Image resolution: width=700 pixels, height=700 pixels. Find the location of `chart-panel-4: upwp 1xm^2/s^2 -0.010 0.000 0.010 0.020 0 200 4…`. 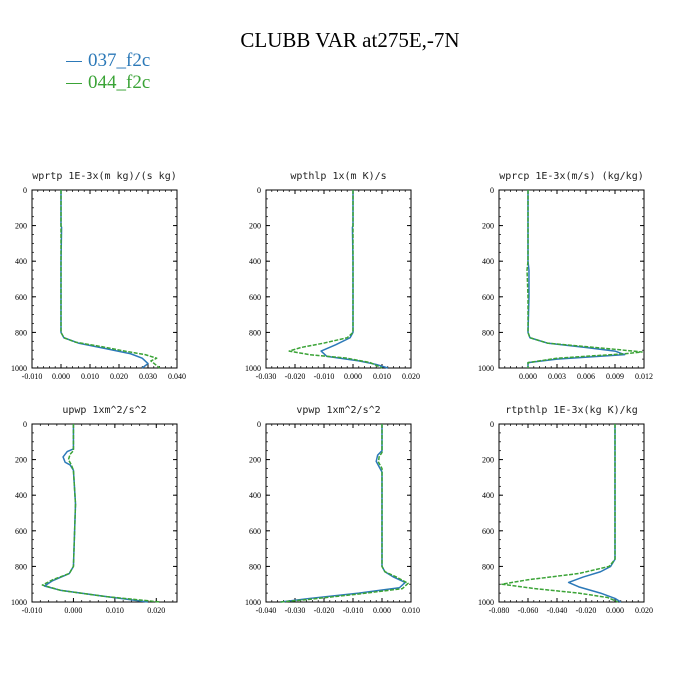

chart-panel-4: upwp 1xm^2/s^2 -0.010 0.000 0.010 0.020 0 200 4… is located at coordinates (94, 510).